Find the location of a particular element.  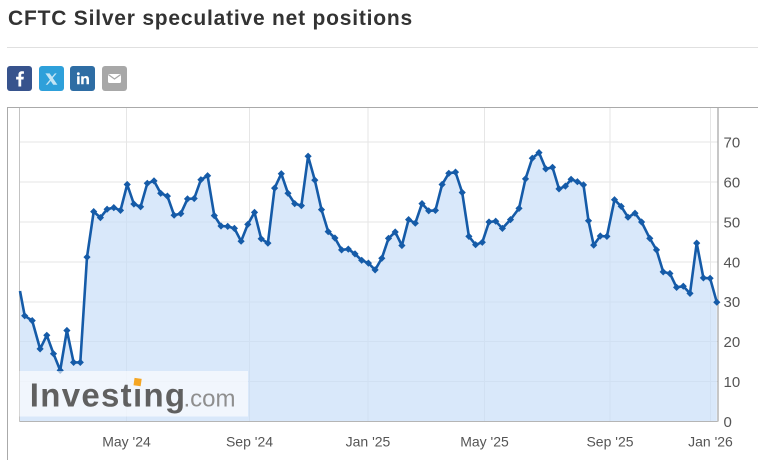

svg-text: Investıng is located at coordinates (108, 395).